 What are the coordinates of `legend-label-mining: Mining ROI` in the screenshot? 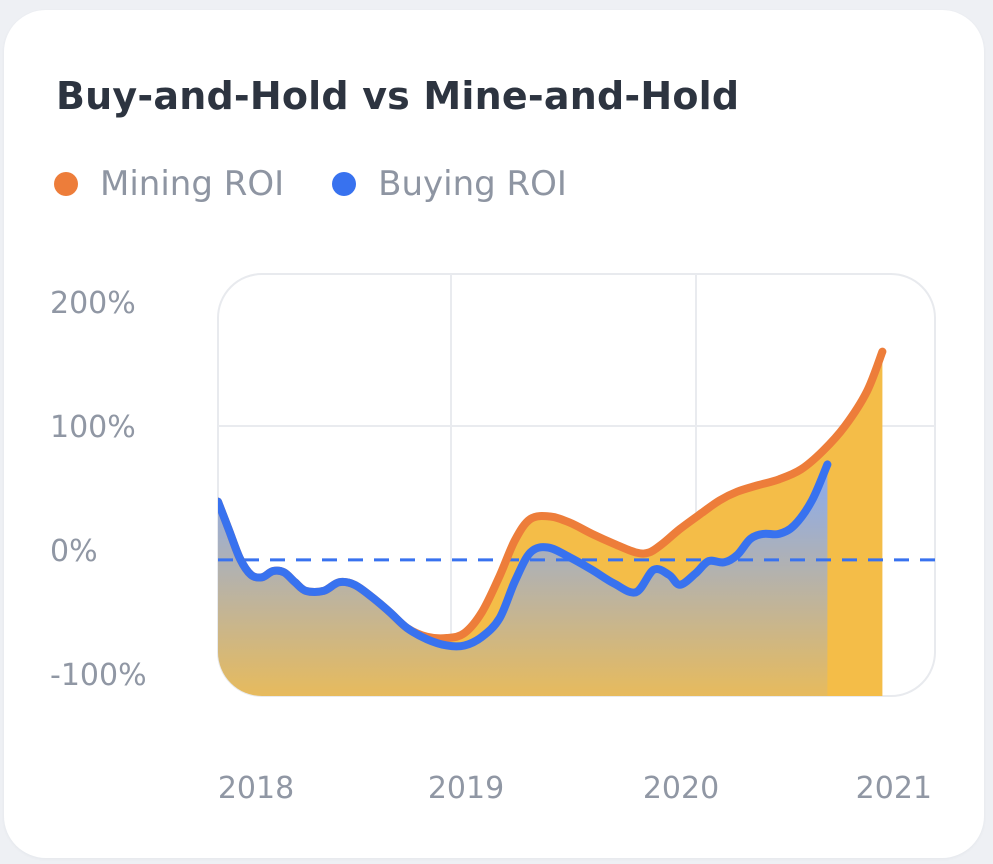 It's located at (192, 184).